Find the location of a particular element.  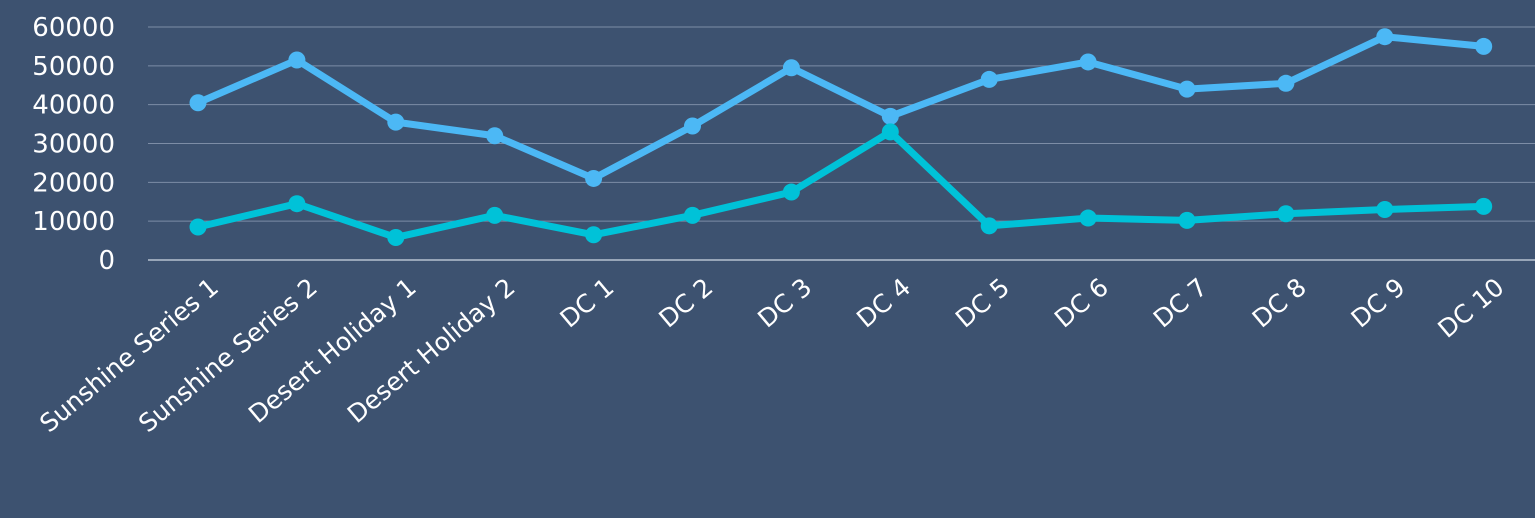

y-tick-label: 10000 is located at coordinates (73, 222).